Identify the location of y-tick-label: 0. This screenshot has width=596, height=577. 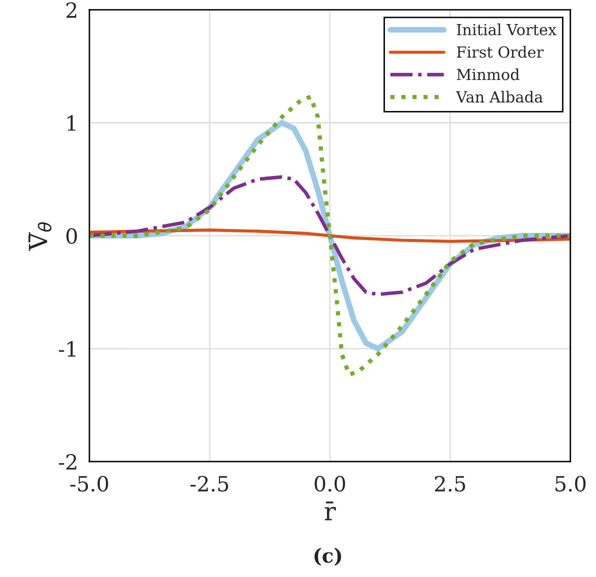
(71, 236).